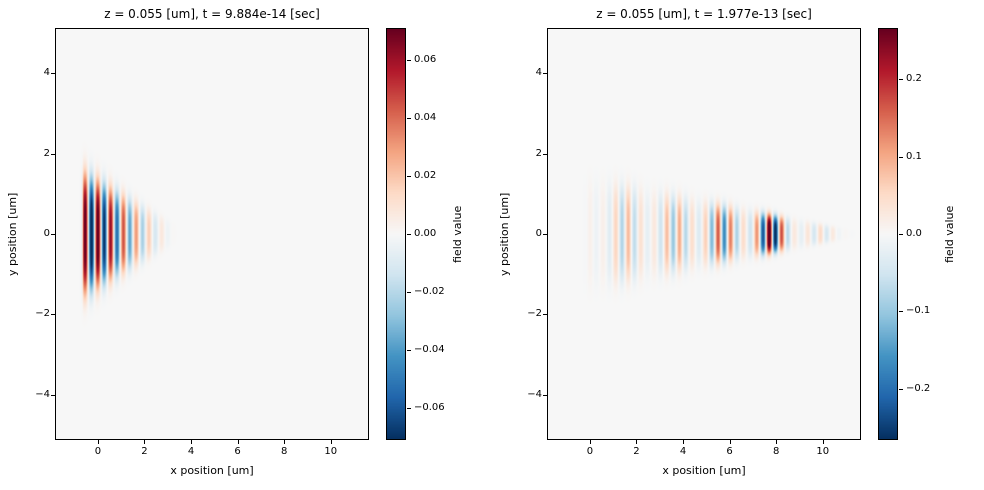 The height and width of the screenshot is (490, 984). Describe the element at coordinates (425, 233) in the screenshot. I see `colorbar-tick-label: 0.00` at that location.